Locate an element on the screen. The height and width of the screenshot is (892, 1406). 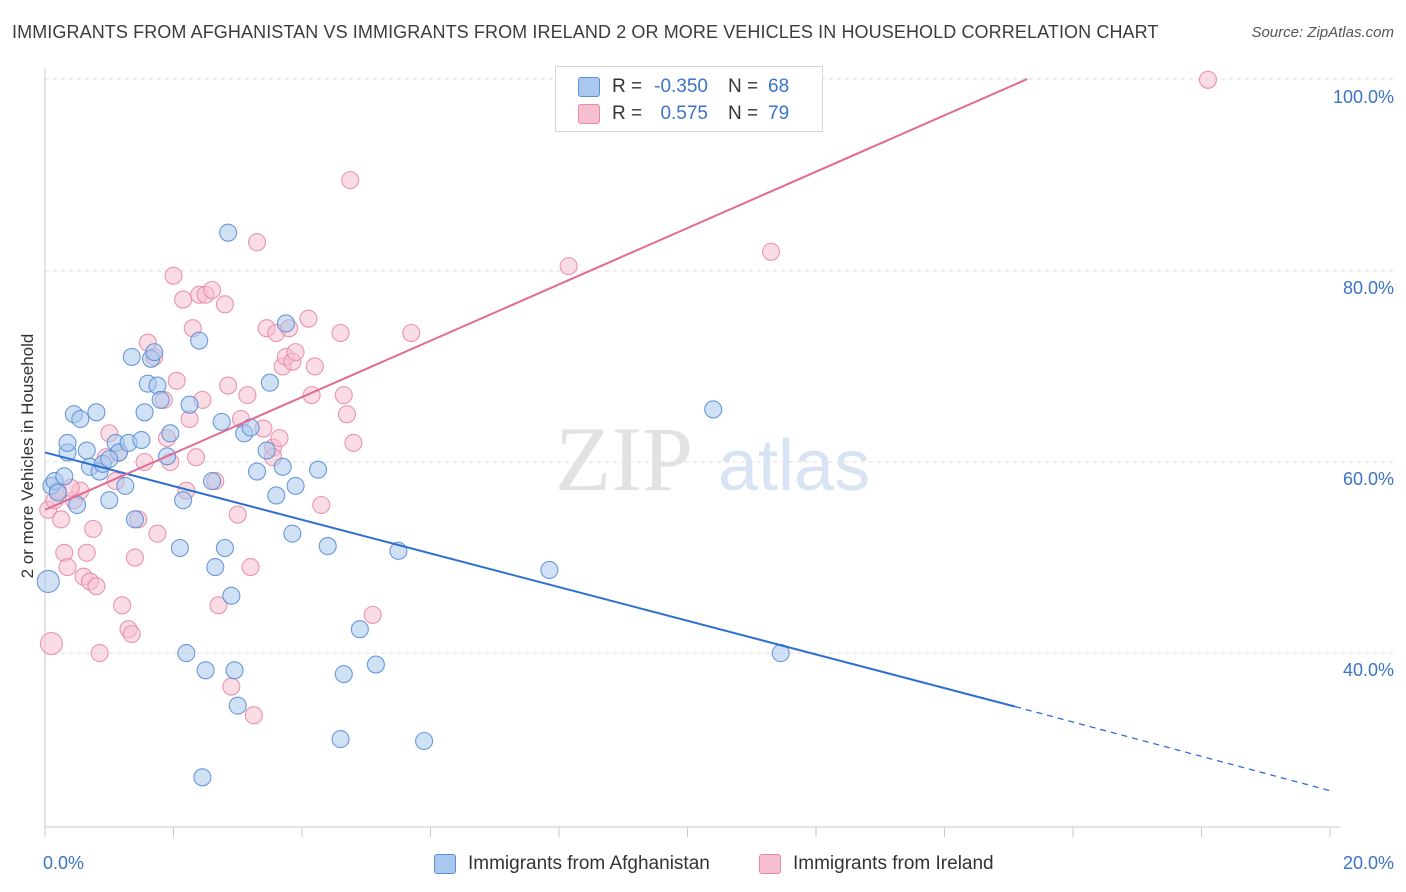
legend-r-label: R = is located at coordinates (627, 86).